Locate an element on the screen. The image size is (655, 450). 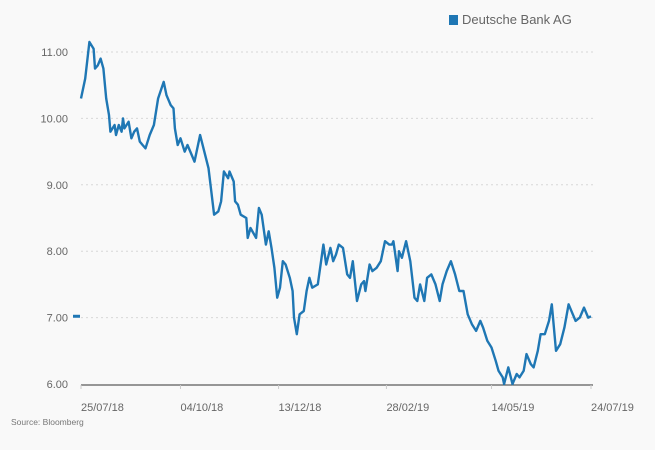
y-tick-label: 10.00 is located at coordinates (54, 119).